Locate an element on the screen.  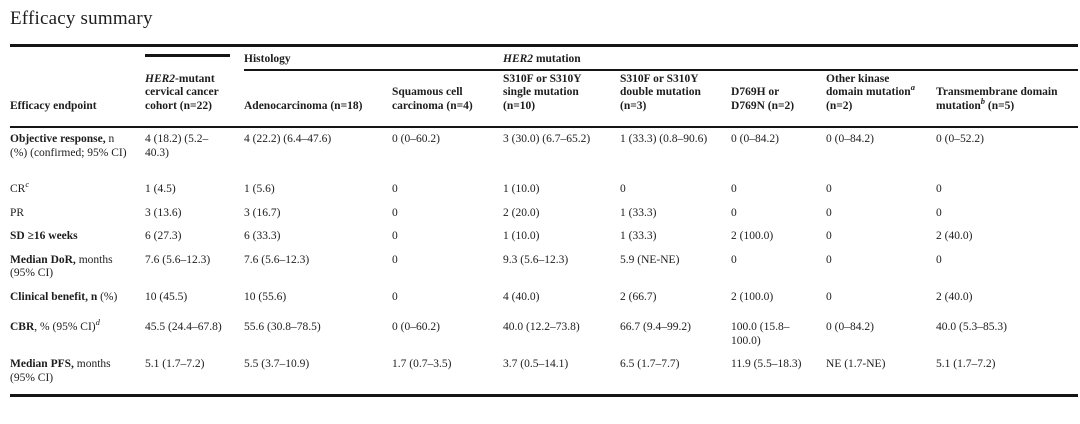
cell-objective-response-squamous-cell-carcinoma: 0 (0–60.2) is located at coordinates (416, 139).